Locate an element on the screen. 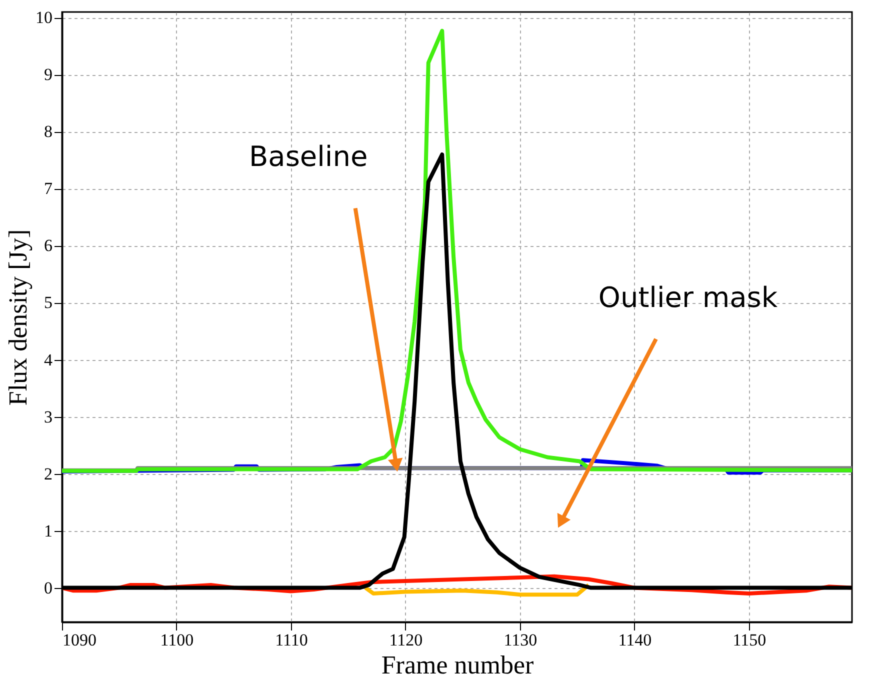  x-tick-label: 1140 is located at coordinates (635, 640).